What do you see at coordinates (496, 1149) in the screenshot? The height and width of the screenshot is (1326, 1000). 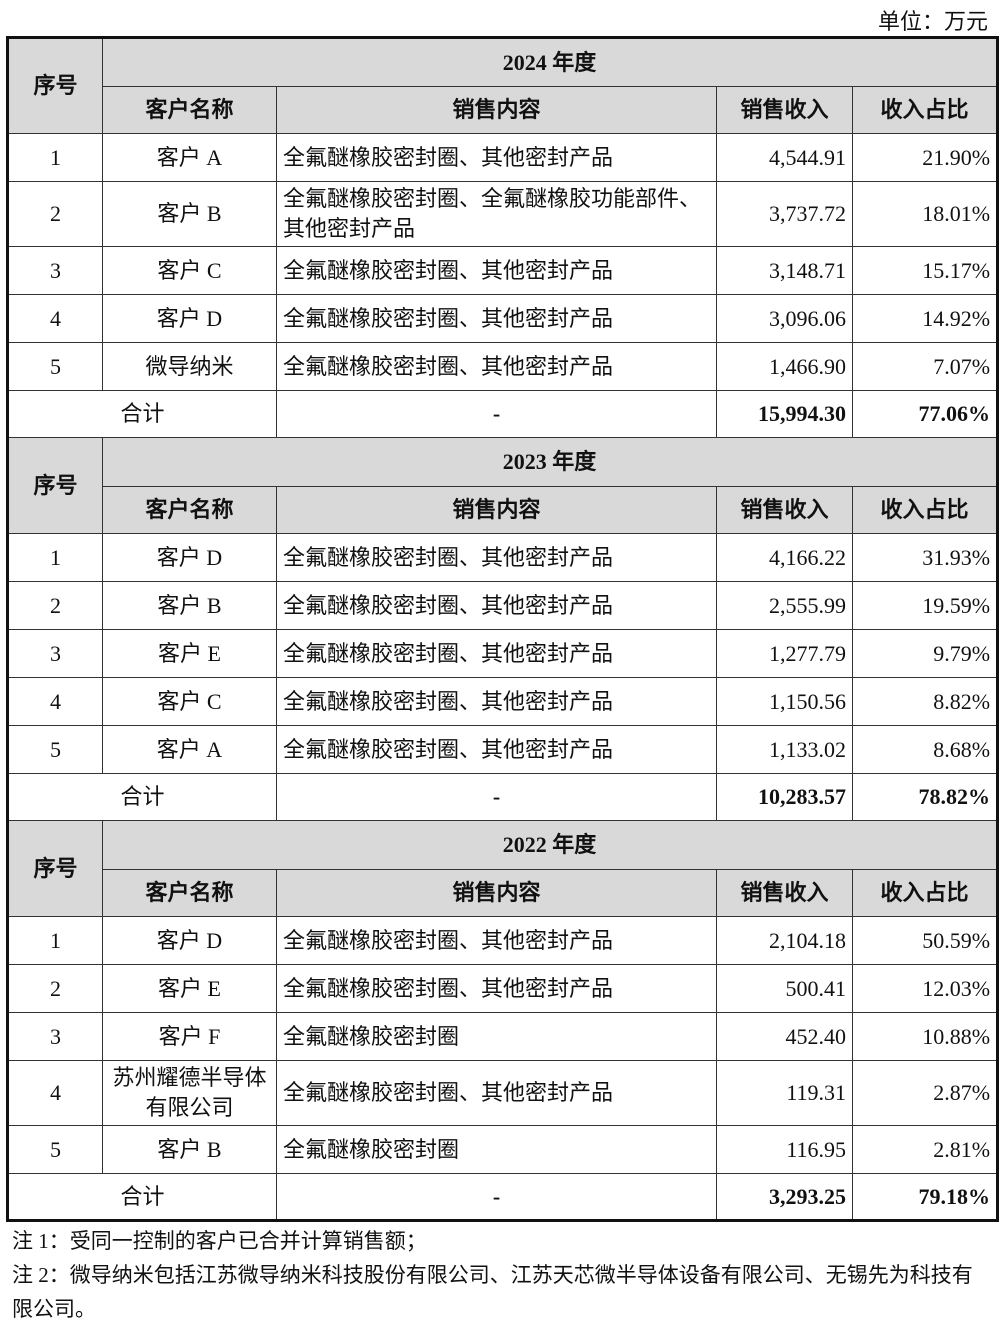 I see `content-cell: 全氟醚橡胶密封圈` at bounding box center [496, 1149].